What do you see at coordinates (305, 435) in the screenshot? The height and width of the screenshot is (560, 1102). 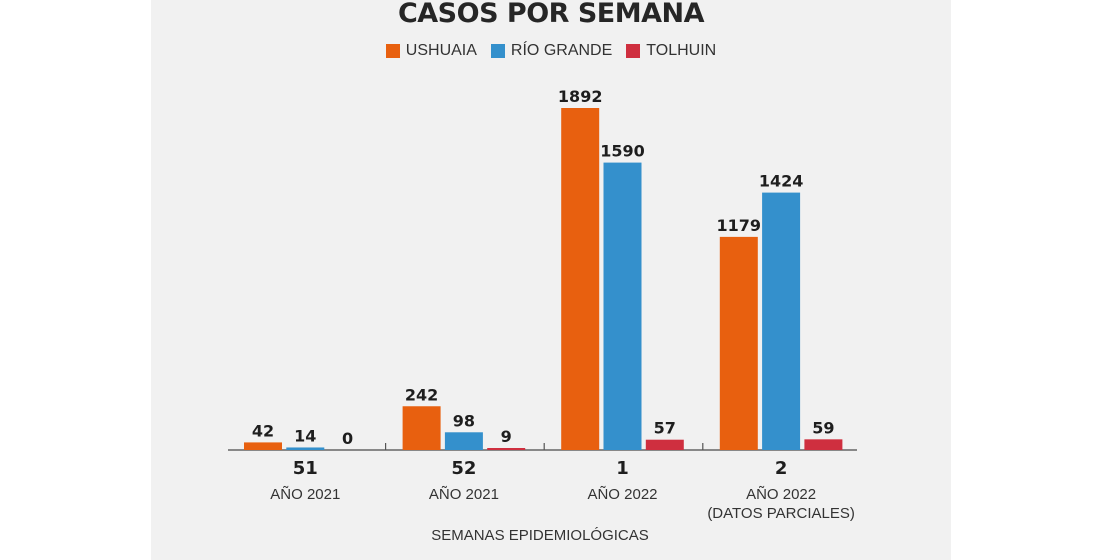 I see `data-label: 14` at bounding box center [305, 435].